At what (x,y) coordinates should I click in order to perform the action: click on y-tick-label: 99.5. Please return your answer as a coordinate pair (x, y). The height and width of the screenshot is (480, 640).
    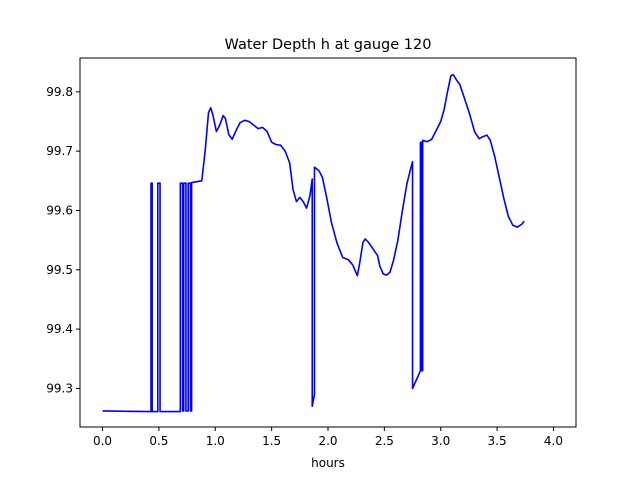
    Looking at the image, I should click on (59, 270).